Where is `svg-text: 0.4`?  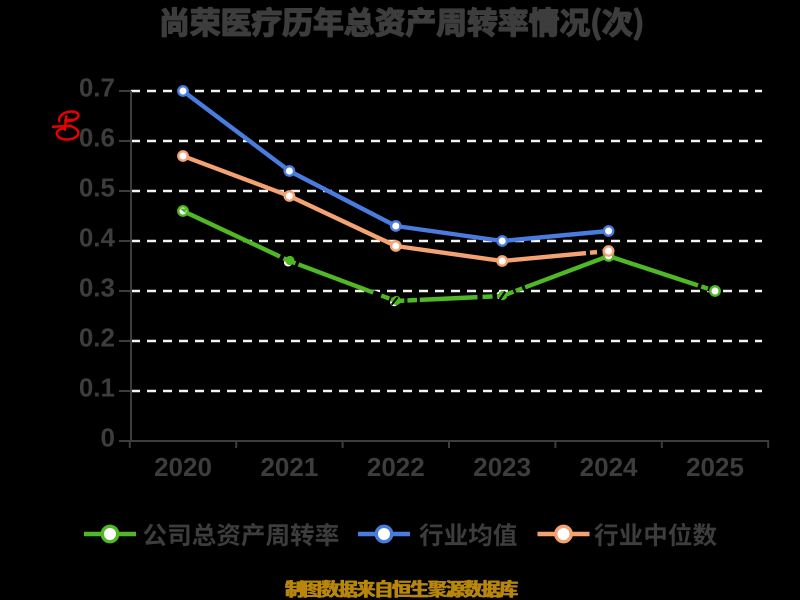 svg-text: 0.4 is located at coordinates (97, 238).